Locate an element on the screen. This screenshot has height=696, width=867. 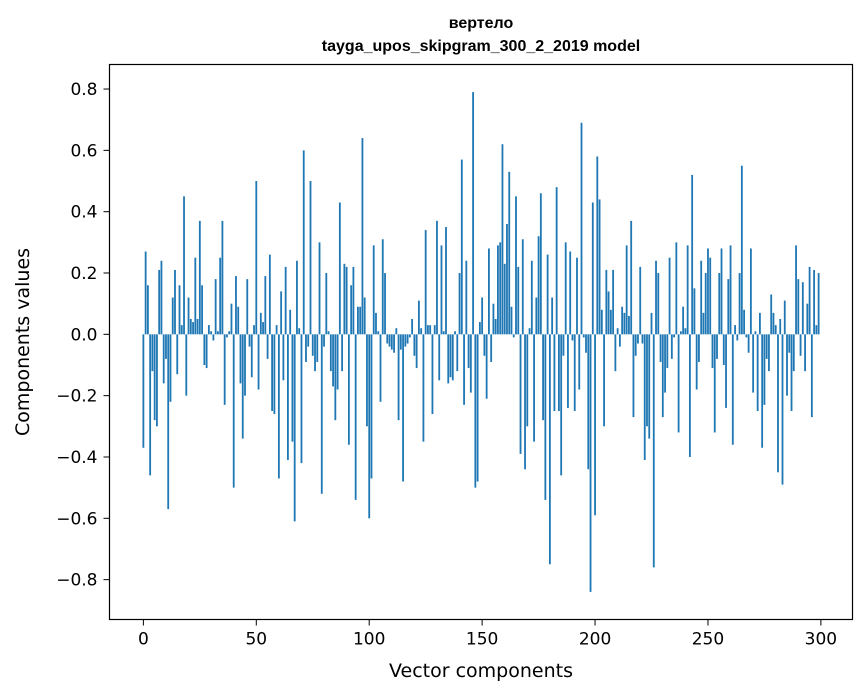
x-tick-label: 100 is located at coordinates (369, 640).